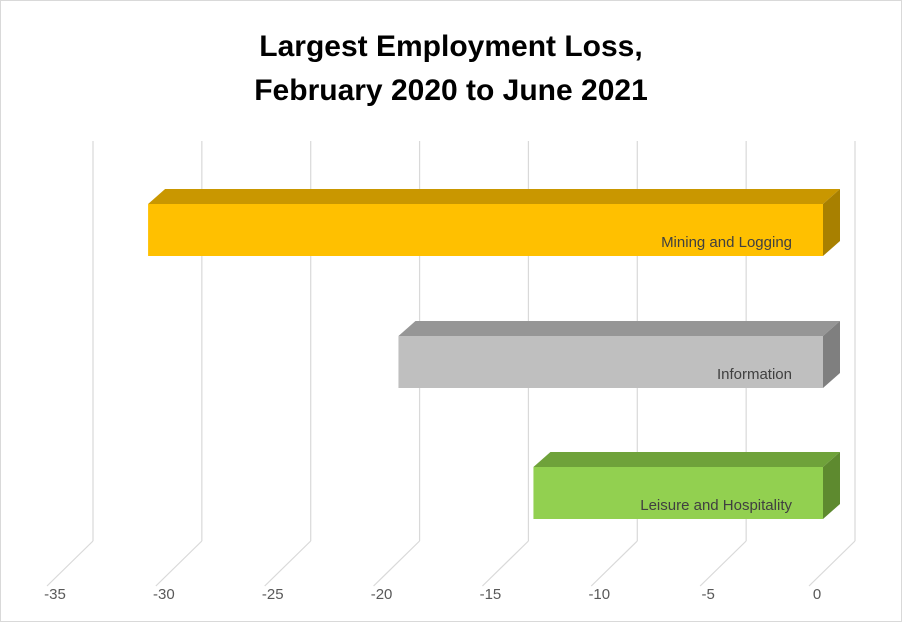 This screenshot has height=622, width=902. Describe the element at coordinates (451, 90) in the screenshot. I see `chart-title-line-2: February 2020 to June 2021` at that location.